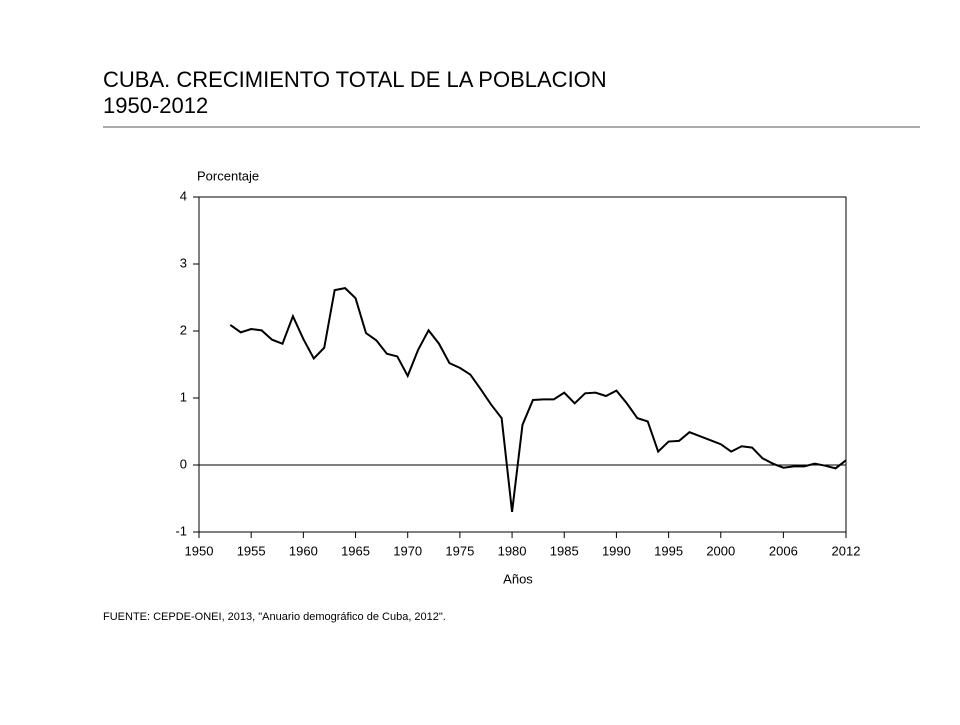 The image size is (960, 725). Describe the element at coordinates (720, 550) in the screenshot. I see `x-tick-label: 2000` at that location.